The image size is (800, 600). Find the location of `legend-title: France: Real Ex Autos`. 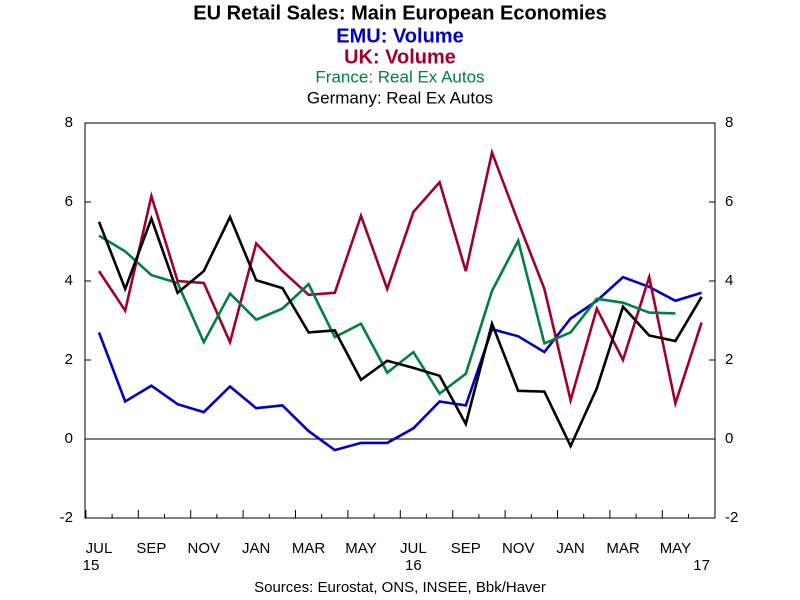

legend-title: France: Real Ex Autos is located at coordinates (399, 76).